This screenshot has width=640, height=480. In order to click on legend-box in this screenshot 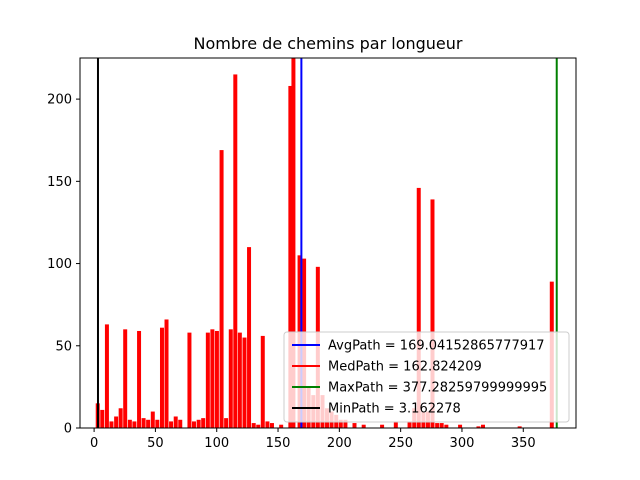, I will do `click(426, 377)`.